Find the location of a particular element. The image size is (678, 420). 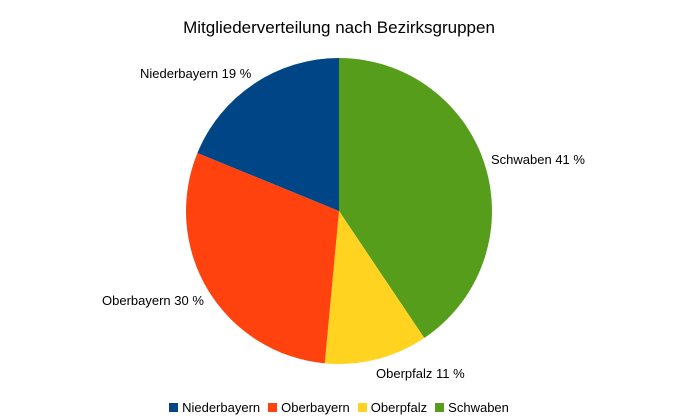

legend-swatch-niederbayern is located at coordinates (174, 407).